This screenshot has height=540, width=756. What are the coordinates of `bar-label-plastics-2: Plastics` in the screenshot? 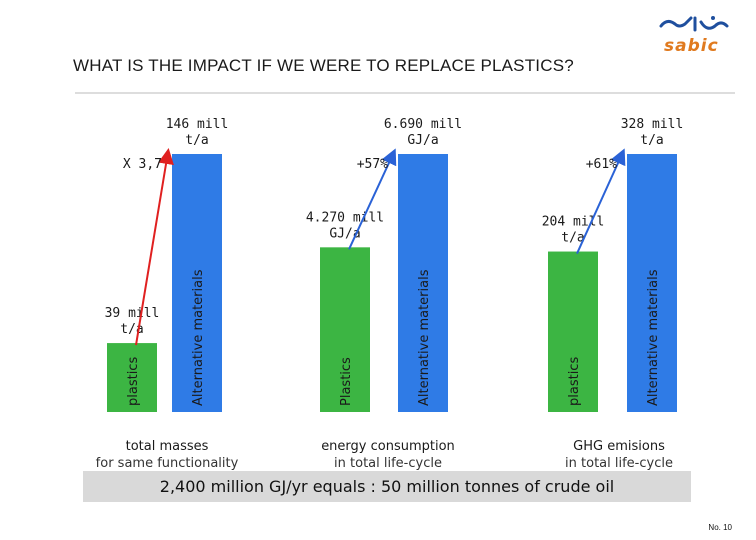 It's located at (346, 381).